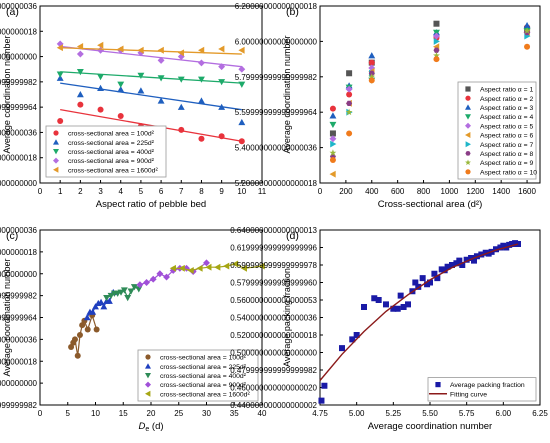 This screenshot has width=550, height=443. I want to click on y-tick-label: 5.00000000000000000, so click(19, 183).